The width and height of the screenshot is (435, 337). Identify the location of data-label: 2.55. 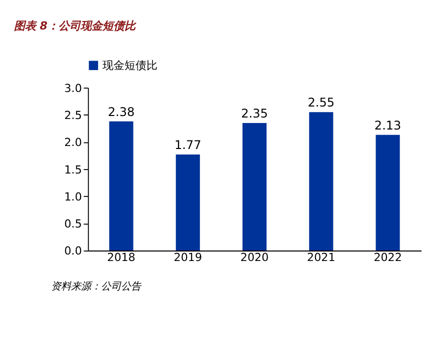
(321, 103).